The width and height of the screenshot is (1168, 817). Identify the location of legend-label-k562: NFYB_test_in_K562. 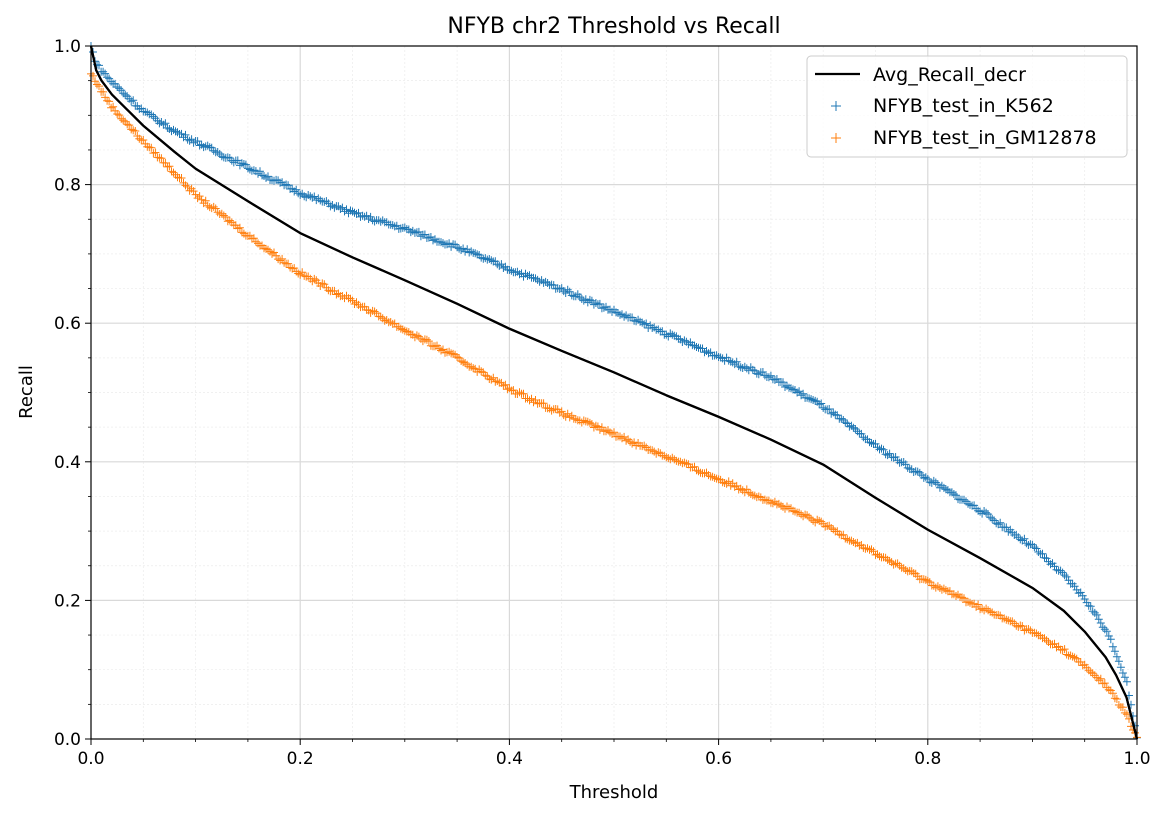
(963, 106).